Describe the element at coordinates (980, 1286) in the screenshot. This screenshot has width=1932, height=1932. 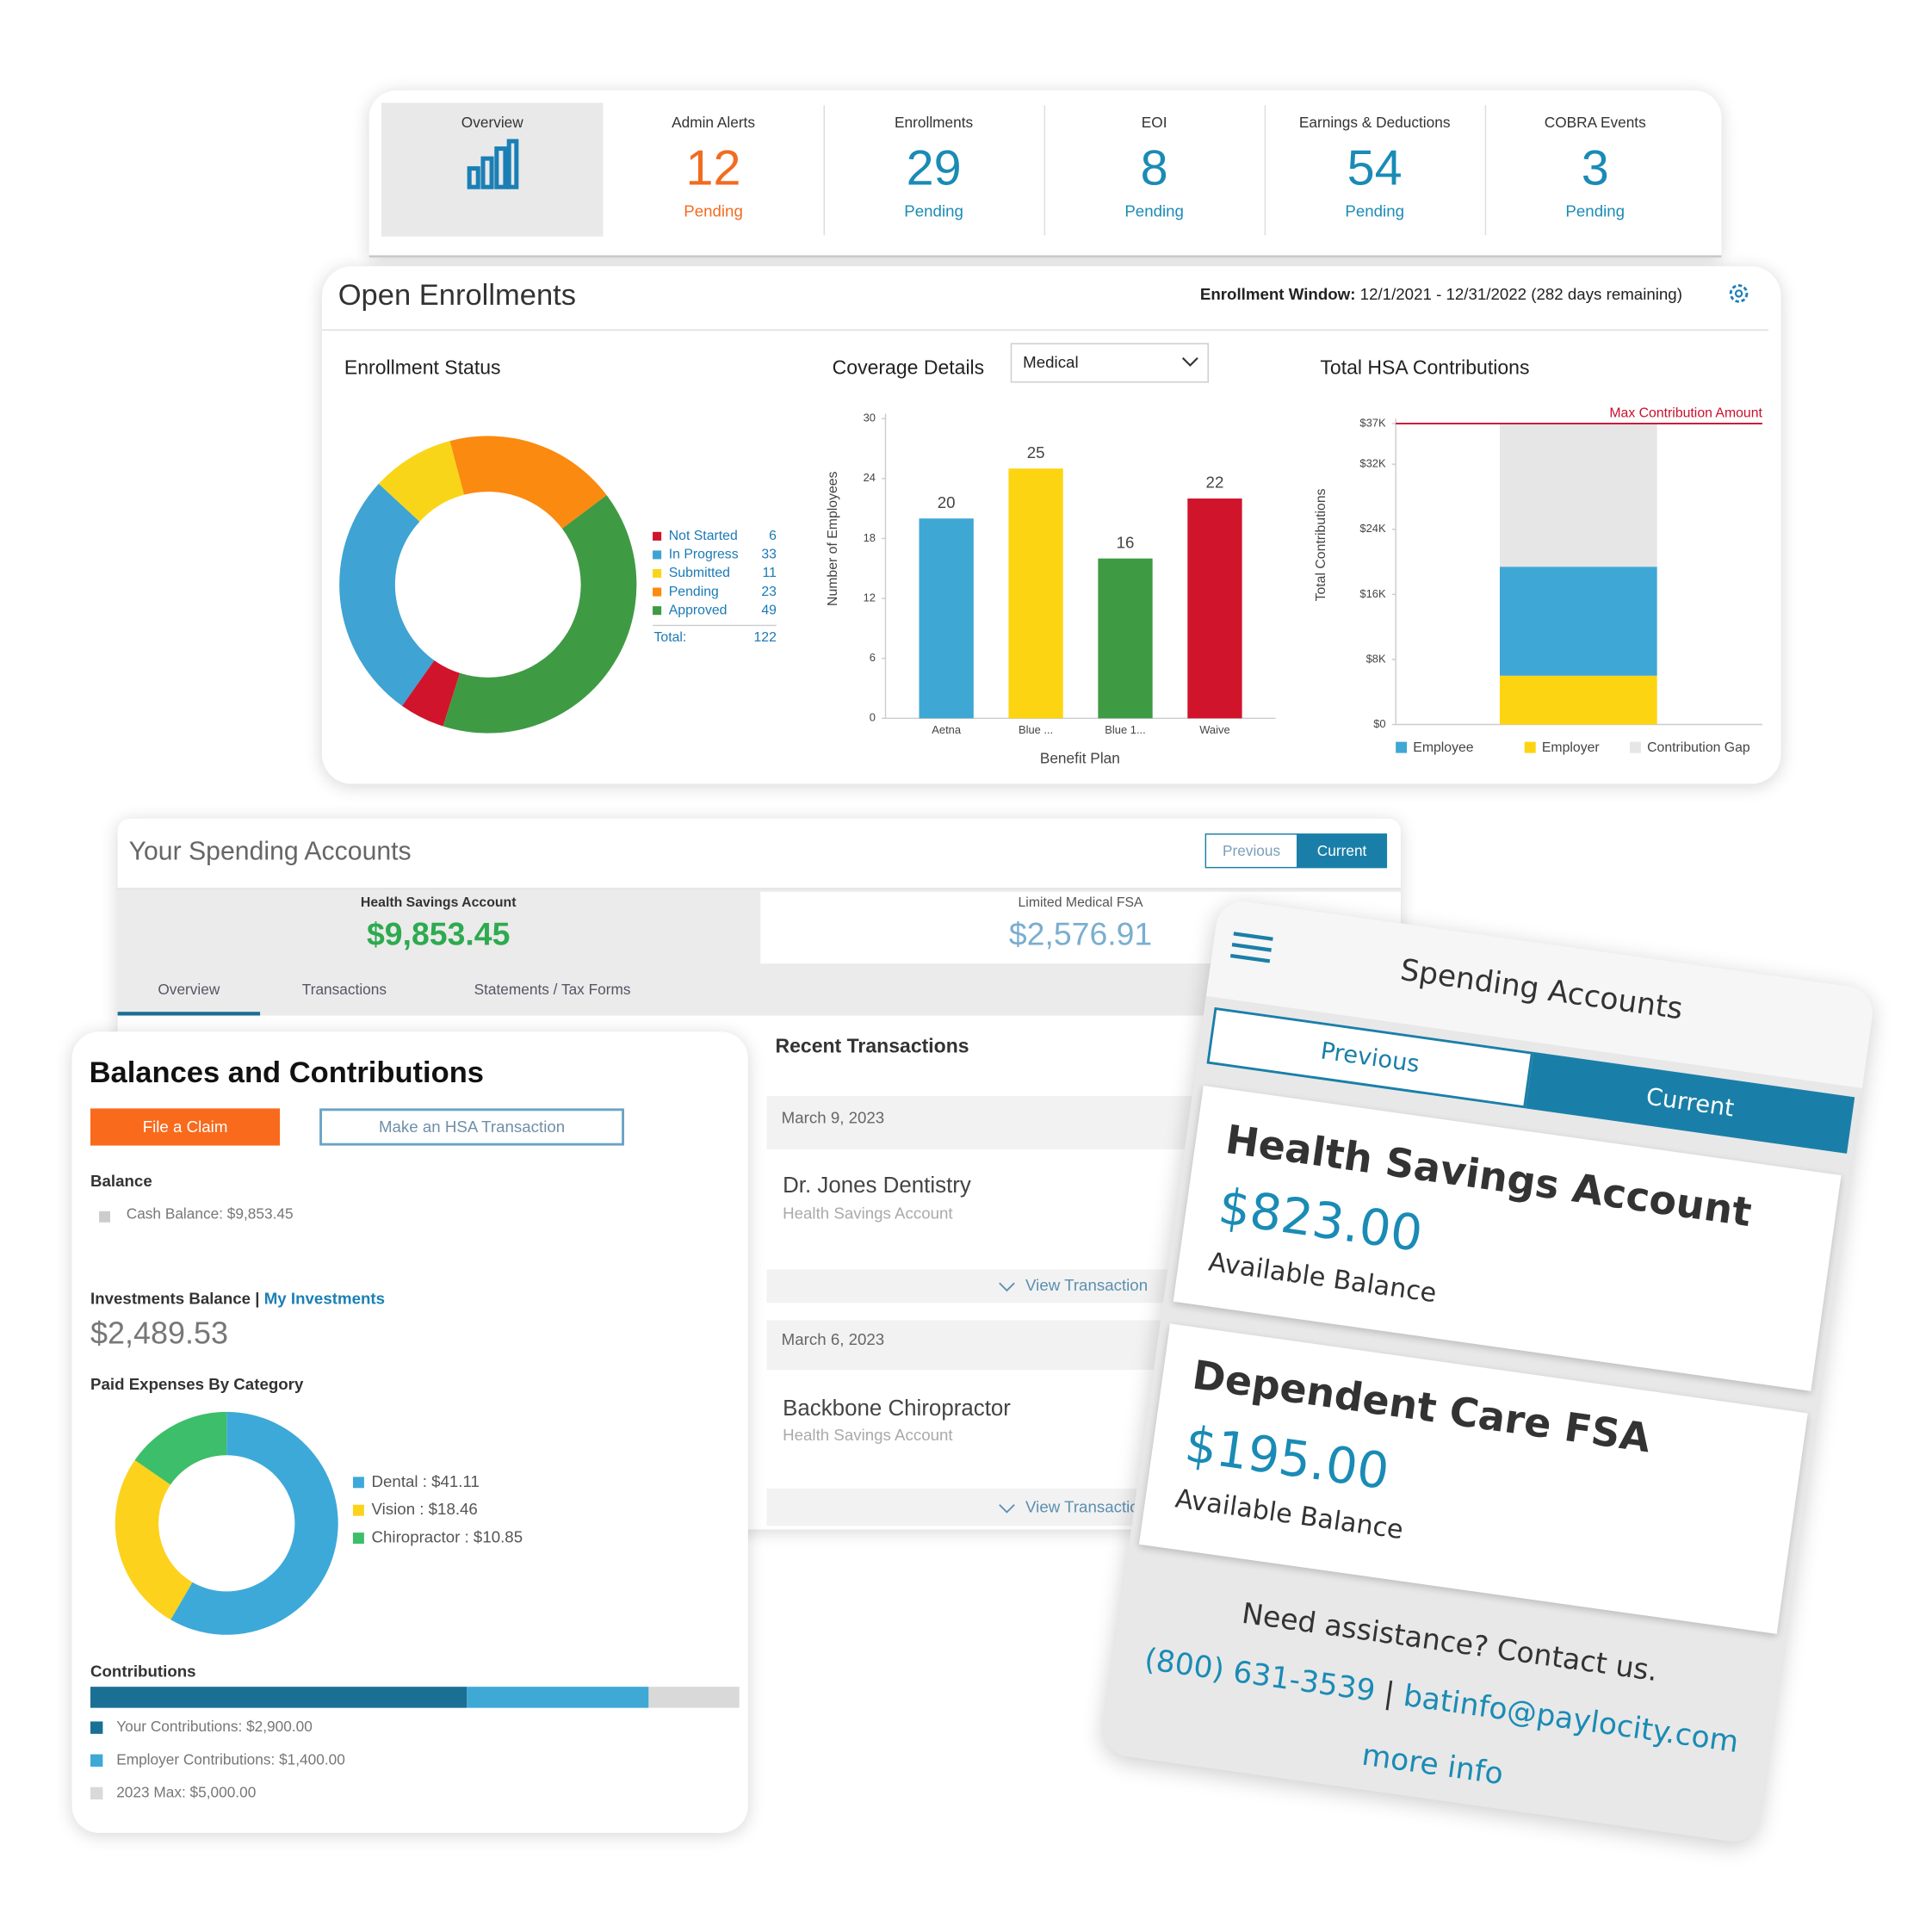
I see `txn-footer` at that location.